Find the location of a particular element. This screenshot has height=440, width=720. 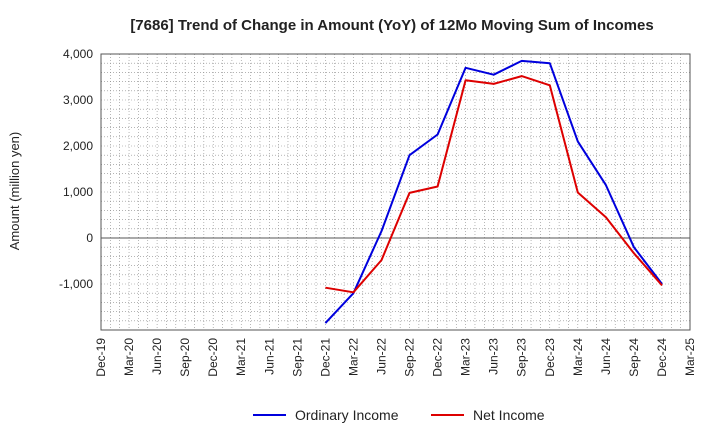

x-tick-label: Jun-22 is located at coordinates (381, 356).